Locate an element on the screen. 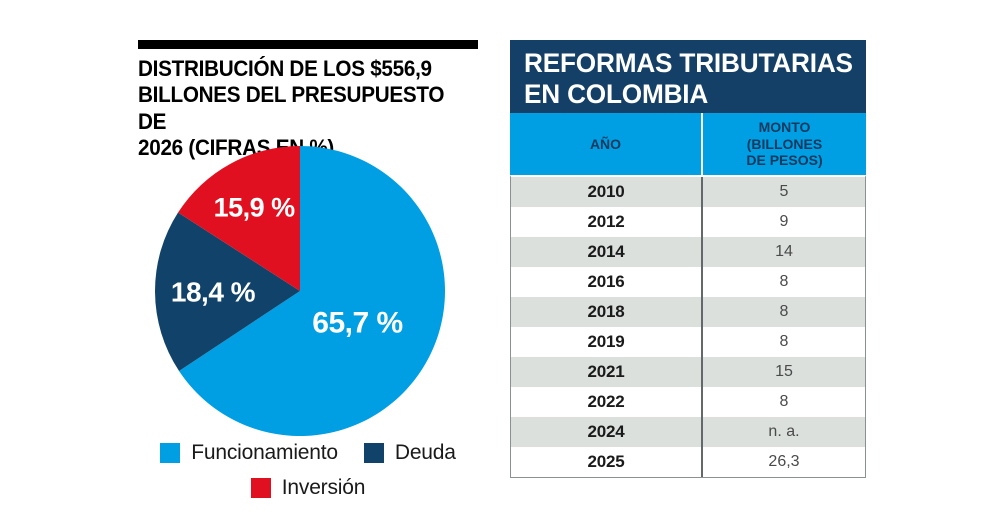 This screenshot has height=530, width=1000. table-header-row: AÑO MONTO (BILLONES DE PESOS) is located at coordinates (688, 144).